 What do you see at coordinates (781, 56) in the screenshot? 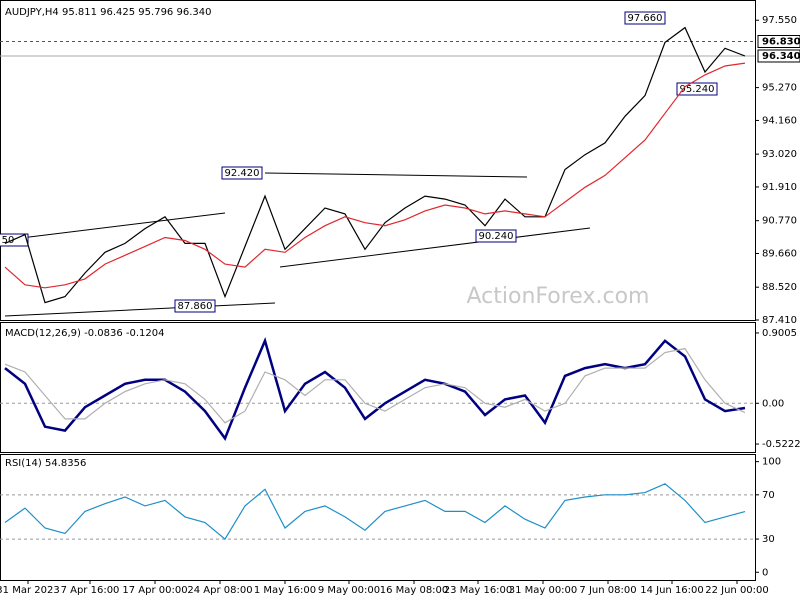
I see `price-label: 96.340` at bounding box center [781, 56].